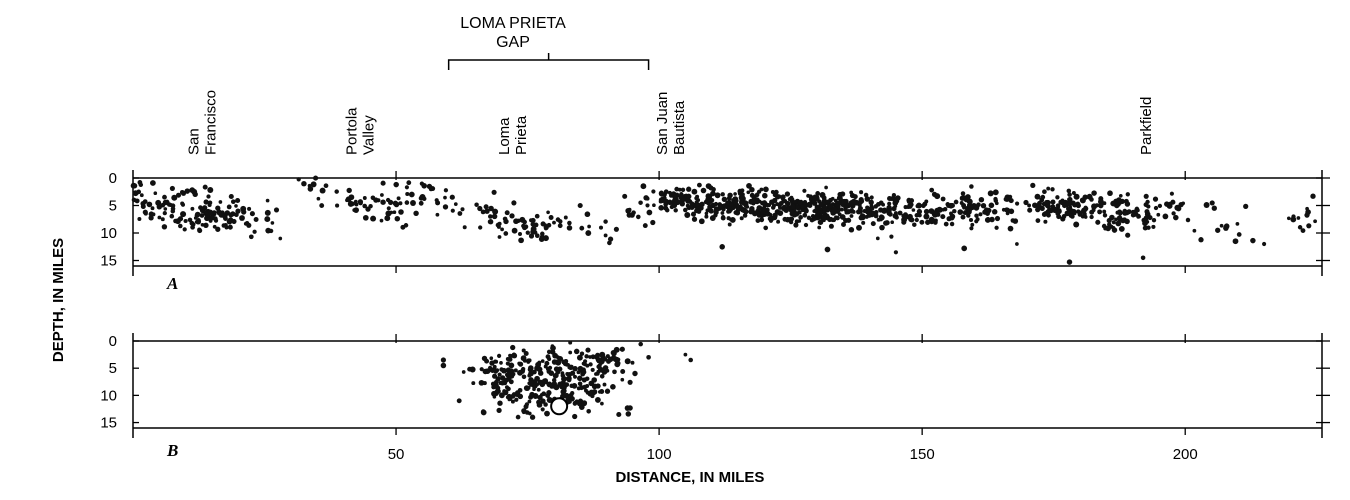 The image size is (1350, 500). Describe the element at coordinates (172, 450) in the screenshot. I see `panel-letter: B` at that location.